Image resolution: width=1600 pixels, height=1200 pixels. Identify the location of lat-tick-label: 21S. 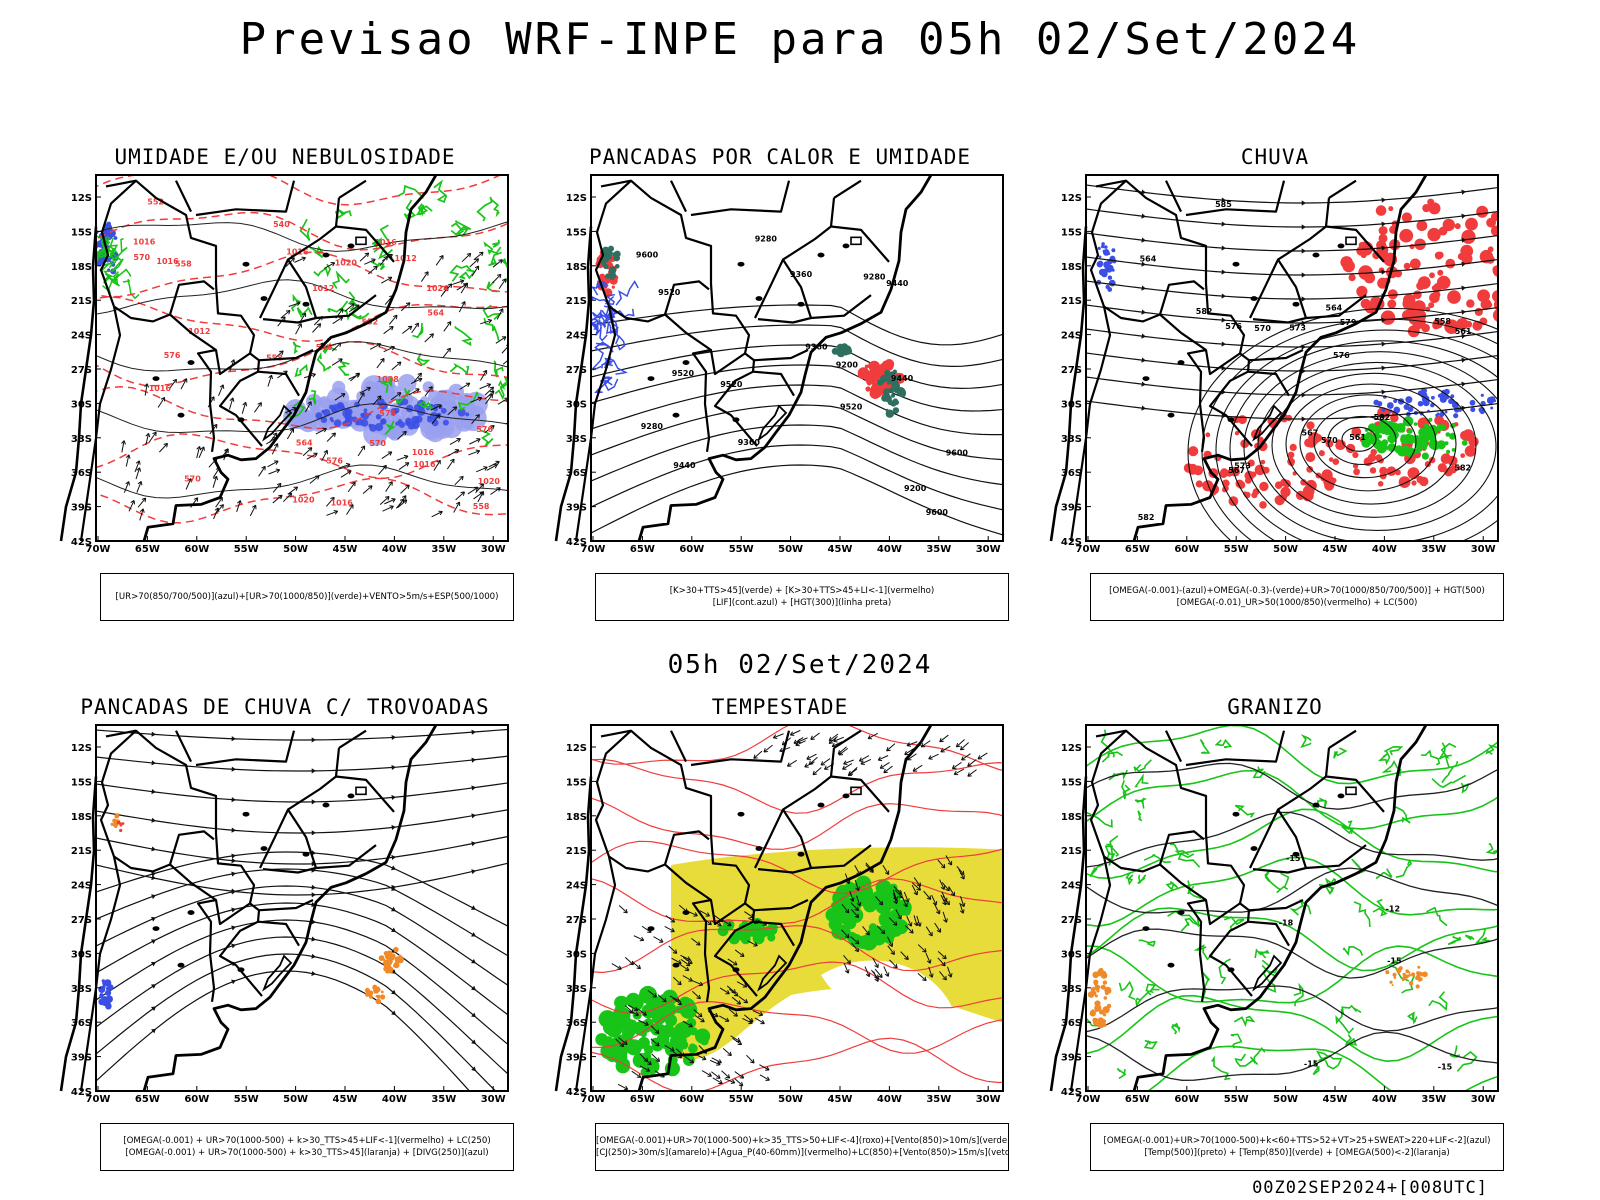
(1071, 851).